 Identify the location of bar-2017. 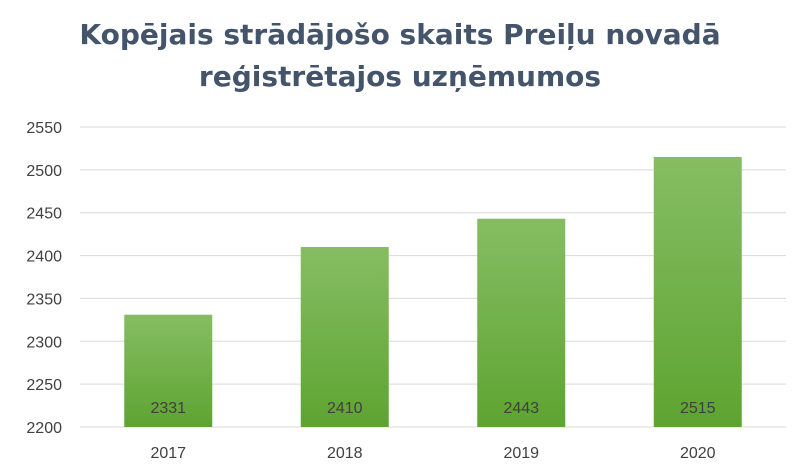
(168, 370).